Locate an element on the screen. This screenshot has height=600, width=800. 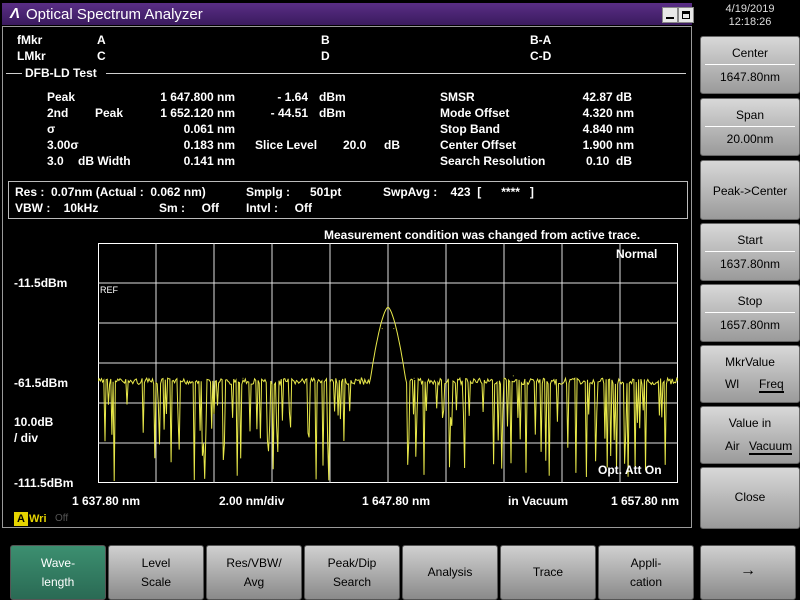
center-softkey: Center 1647.80nm is located at coordinates (750, 65).